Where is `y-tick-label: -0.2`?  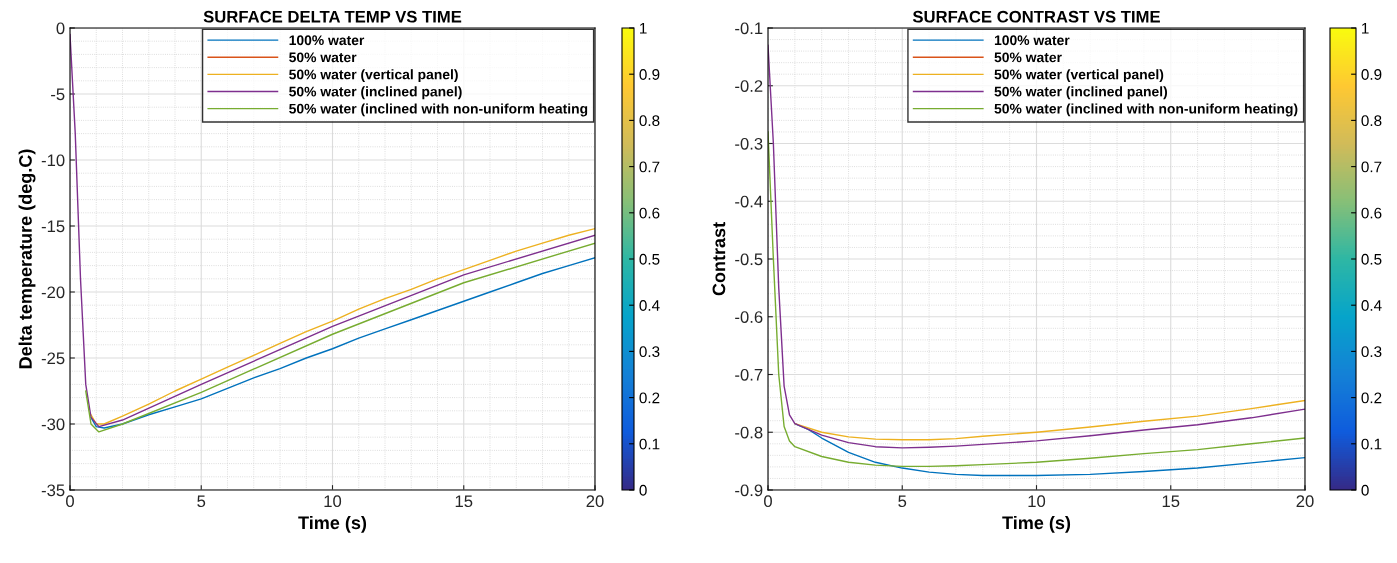
y-tick-label: -0.2 is located at coordinates (749, 86).